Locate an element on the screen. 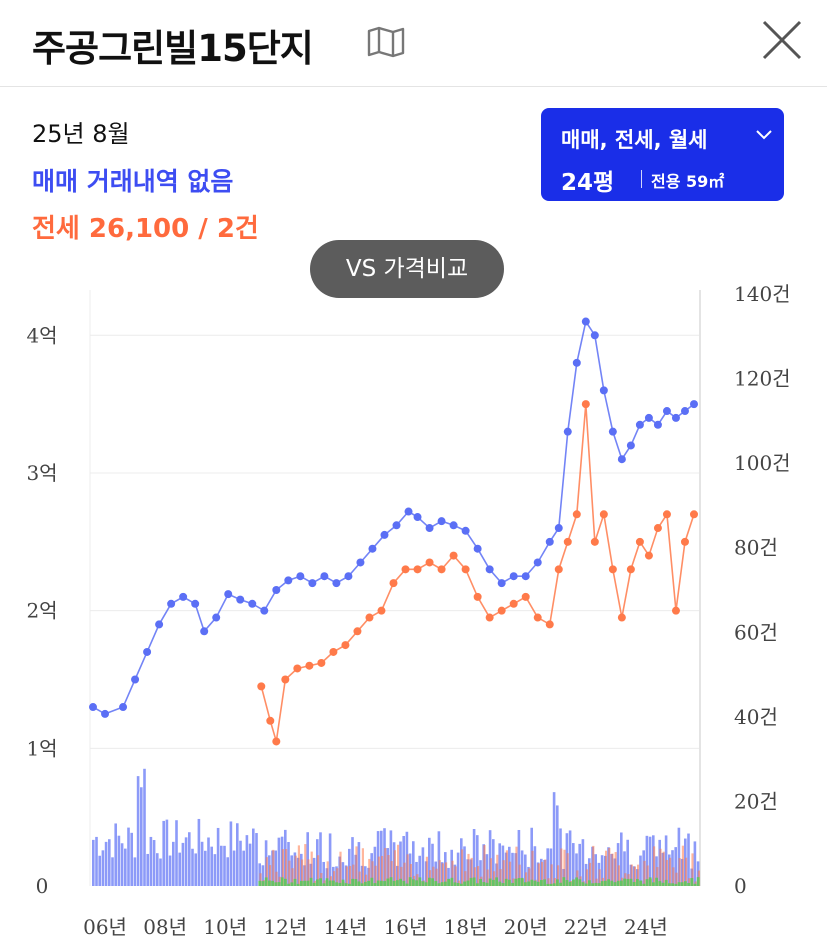 This screenshot has width=827, height=952. vs-compare-button: VS 가격비교 is located at coordinates (407, 269).